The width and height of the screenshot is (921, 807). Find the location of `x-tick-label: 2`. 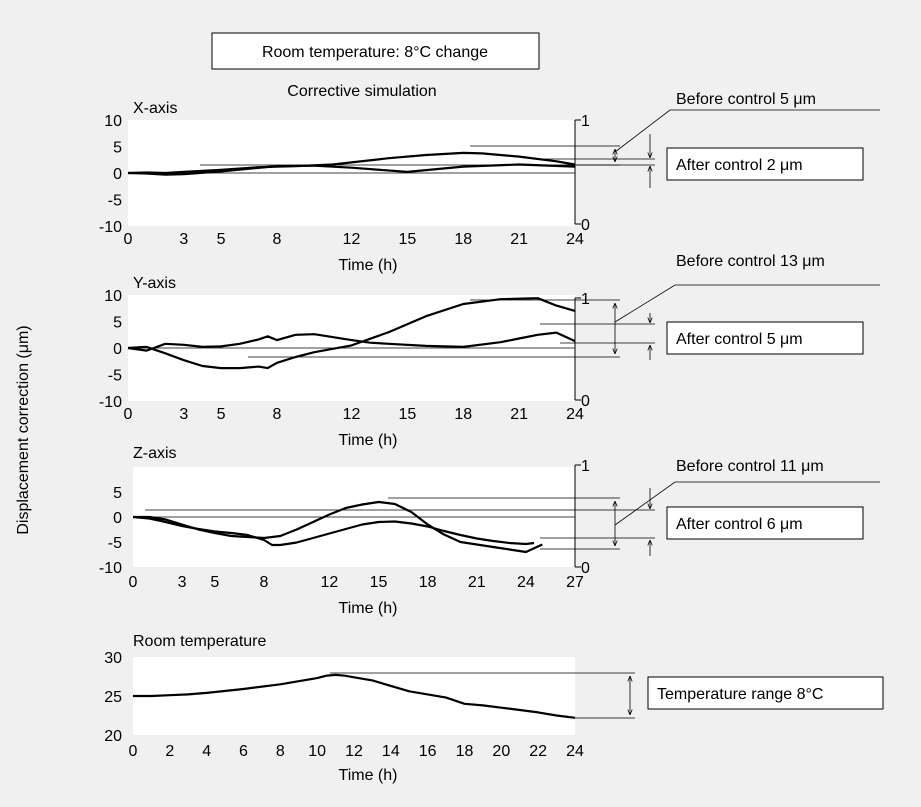

x-tick-label: 2 is located at coordinates (169, 751).